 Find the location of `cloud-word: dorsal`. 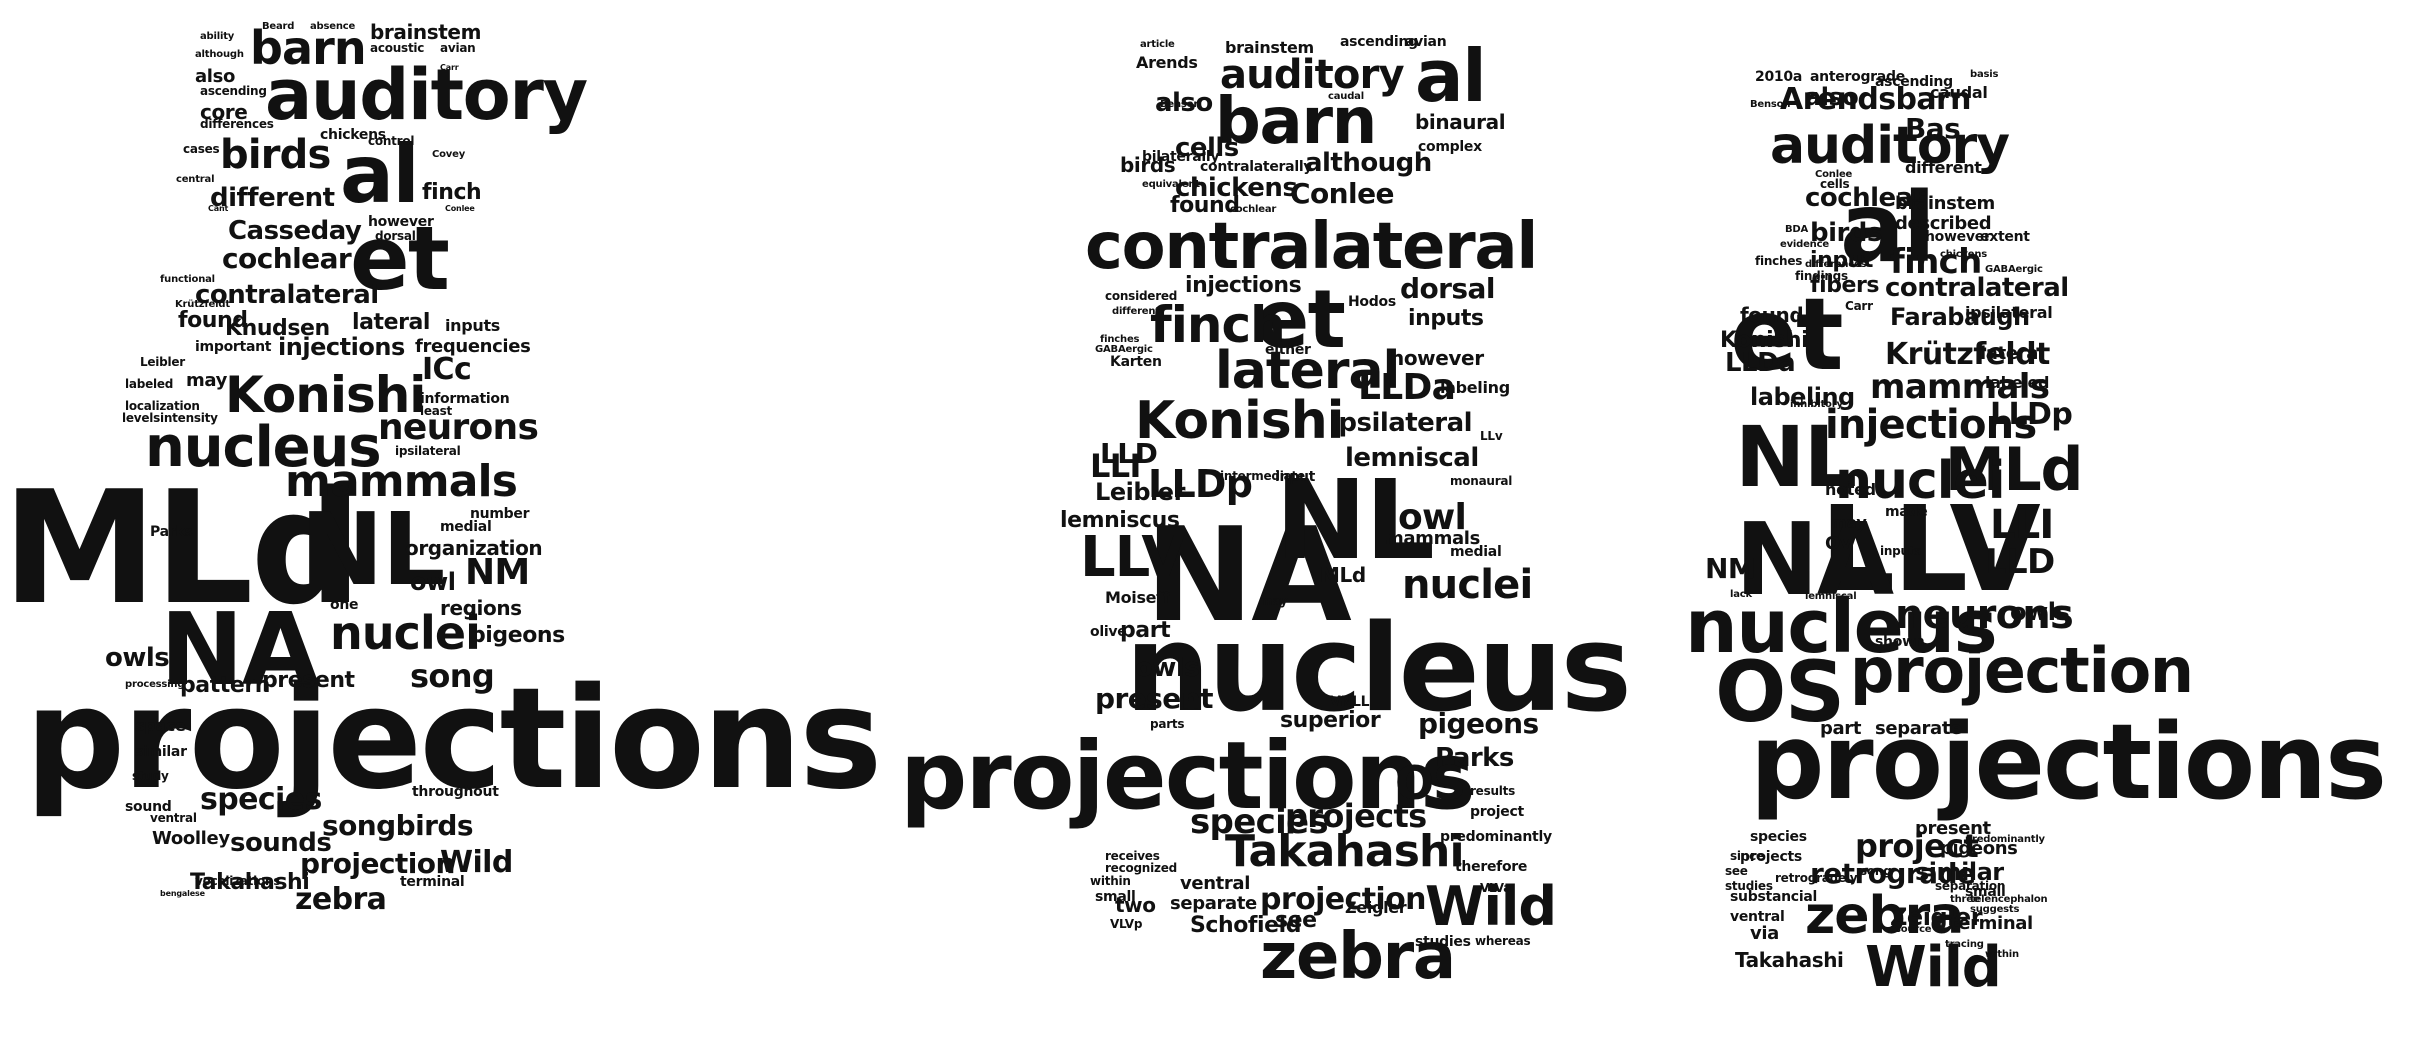

cloud-word: dorsal is located at coordinates (1447, 288).